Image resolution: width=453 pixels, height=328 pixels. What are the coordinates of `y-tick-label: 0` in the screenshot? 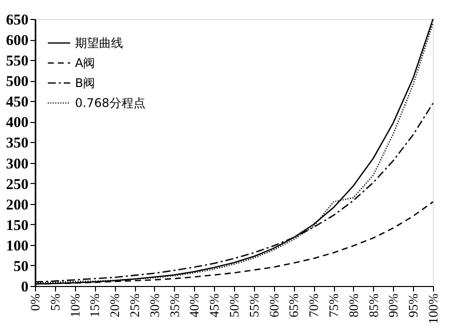 It's located at (24, 288).